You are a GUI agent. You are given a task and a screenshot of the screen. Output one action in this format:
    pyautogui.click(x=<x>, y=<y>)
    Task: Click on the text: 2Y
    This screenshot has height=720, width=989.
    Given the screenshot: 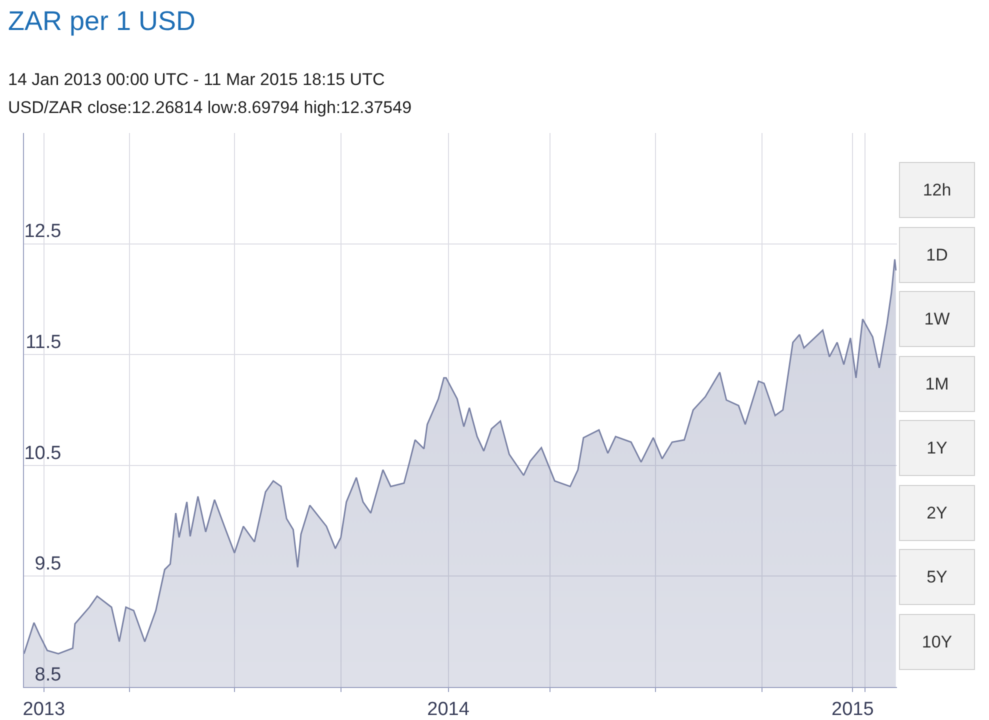 What is the action you would take?
    pyautogui.click(x=937, y=513)
    